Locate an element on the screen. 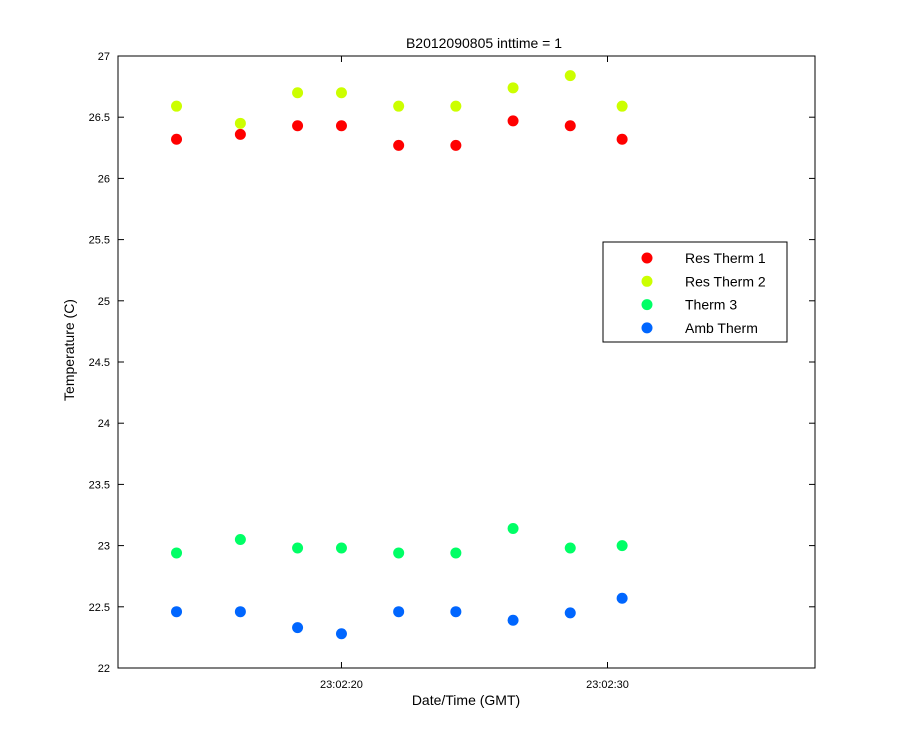 The image size is (900, 750). legend-item: Res Therm 1 is located at coordinates (703, 258).